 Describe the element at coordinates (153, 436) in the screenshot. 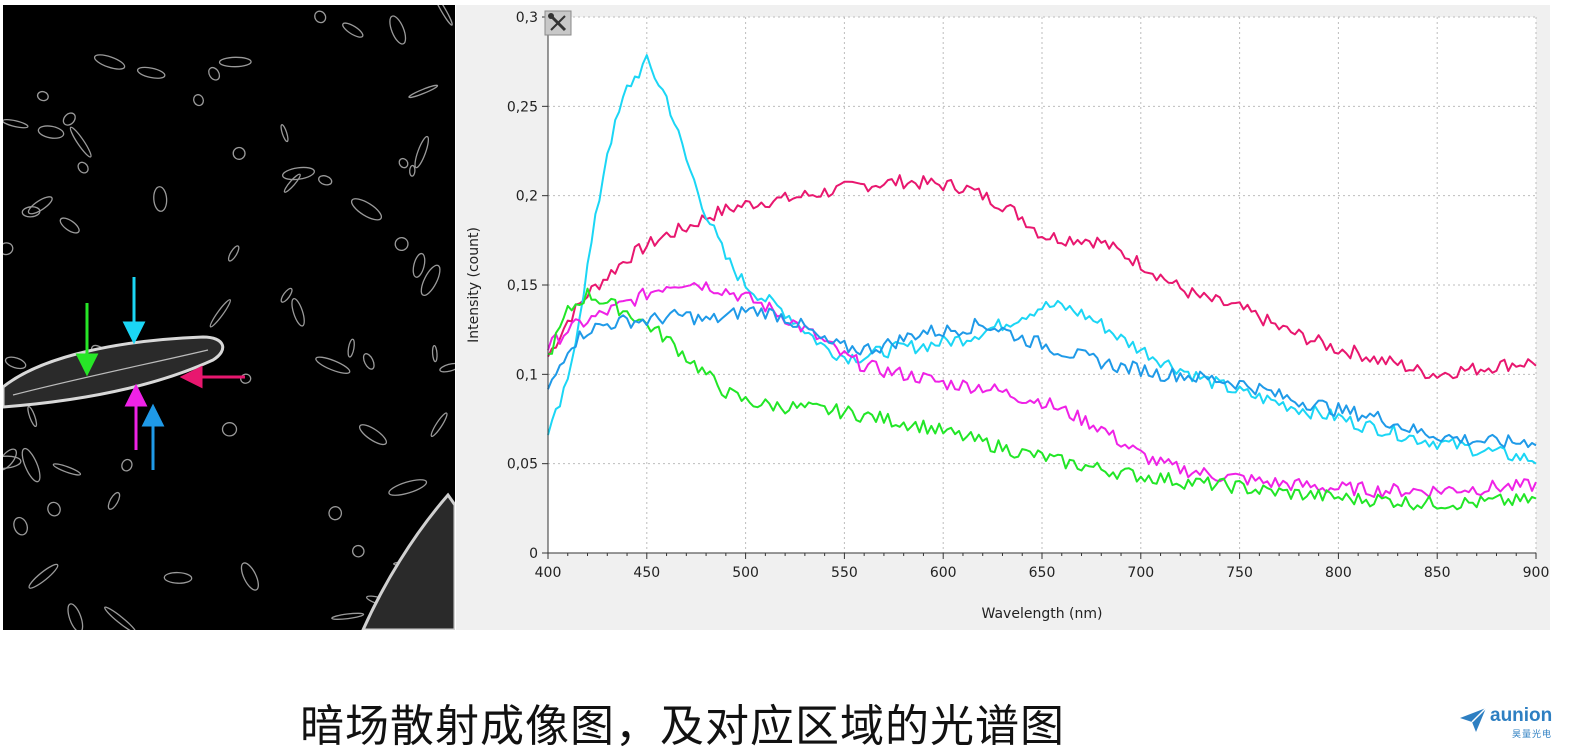

I see `arrow-blue` at that location.